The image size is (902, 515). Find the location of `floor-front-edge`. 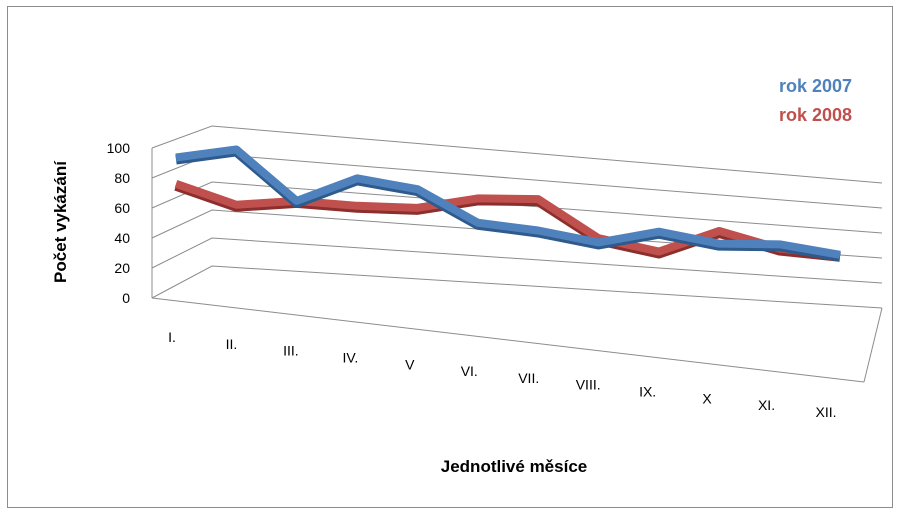

floor-front-edge is located at coordinates (508, 340).